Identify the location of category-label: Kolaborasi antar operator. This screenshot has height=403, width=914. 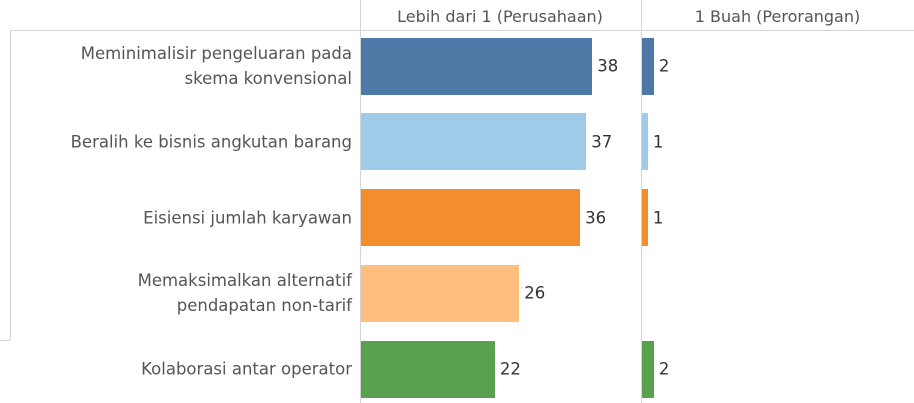
(246, 369).